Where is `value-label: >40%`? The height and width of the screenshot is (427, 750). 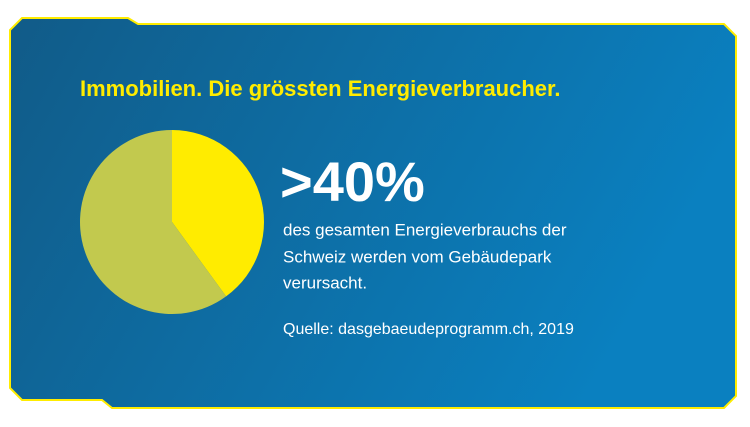 value-label: >40% is located at coordinates (352, 181).